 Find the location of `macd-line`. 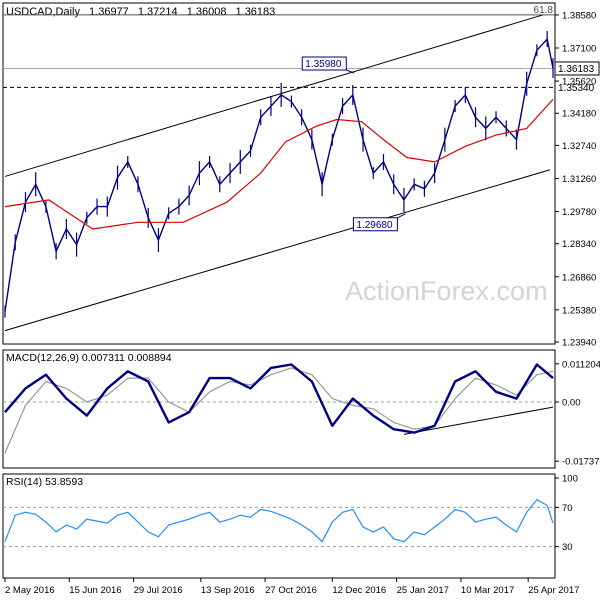

macd-line is located at coordinates (279, 398).